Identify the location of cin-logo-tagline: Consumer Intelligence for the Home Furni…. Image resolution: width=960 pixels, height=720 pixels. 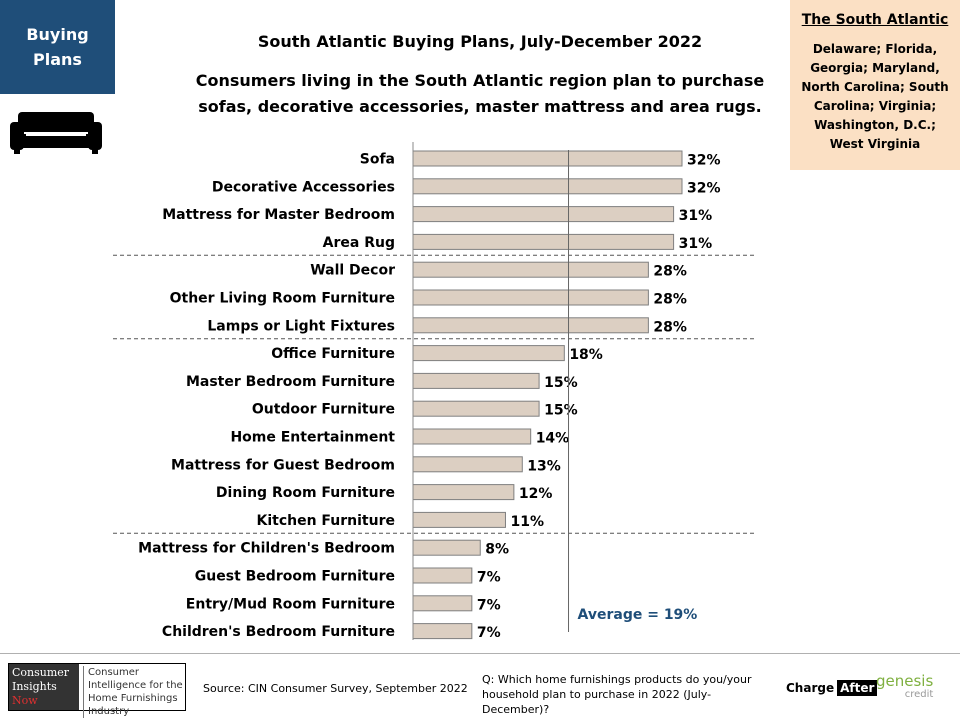
(134, 692).